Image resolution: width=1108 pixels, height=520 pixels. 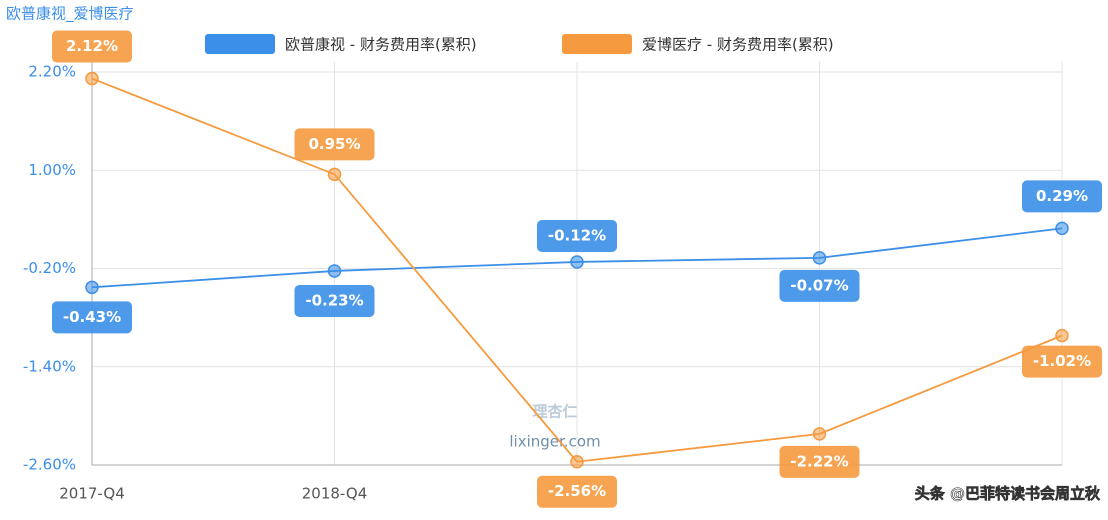 I want to click on data-label: -2.56%, so click(x=577, y=491).